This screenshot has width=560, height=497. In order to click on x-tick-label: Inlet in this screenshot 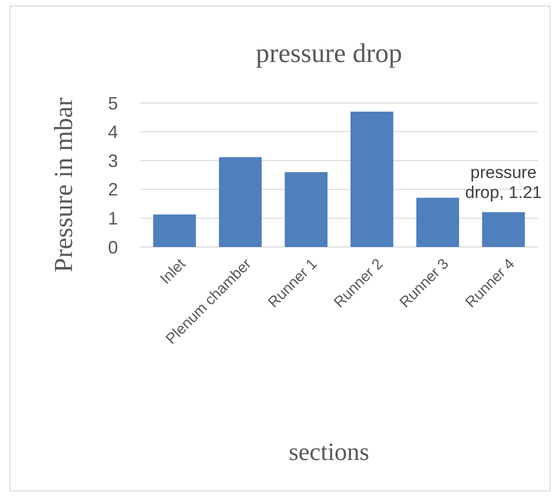, I will do `click(173, 271)`.